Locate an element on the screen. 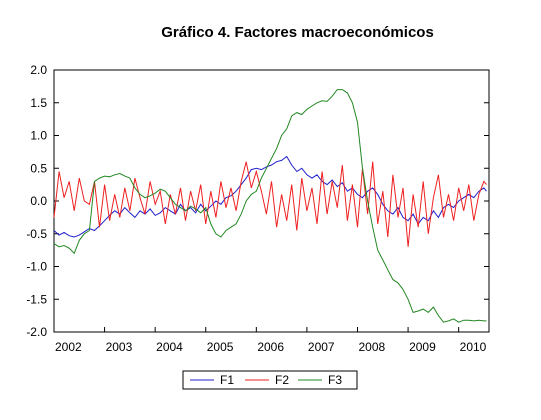  x-axis: 2002 2003 2004 2005 2006 2007 2008 2009 2010 is located at coordinates (270, 340).